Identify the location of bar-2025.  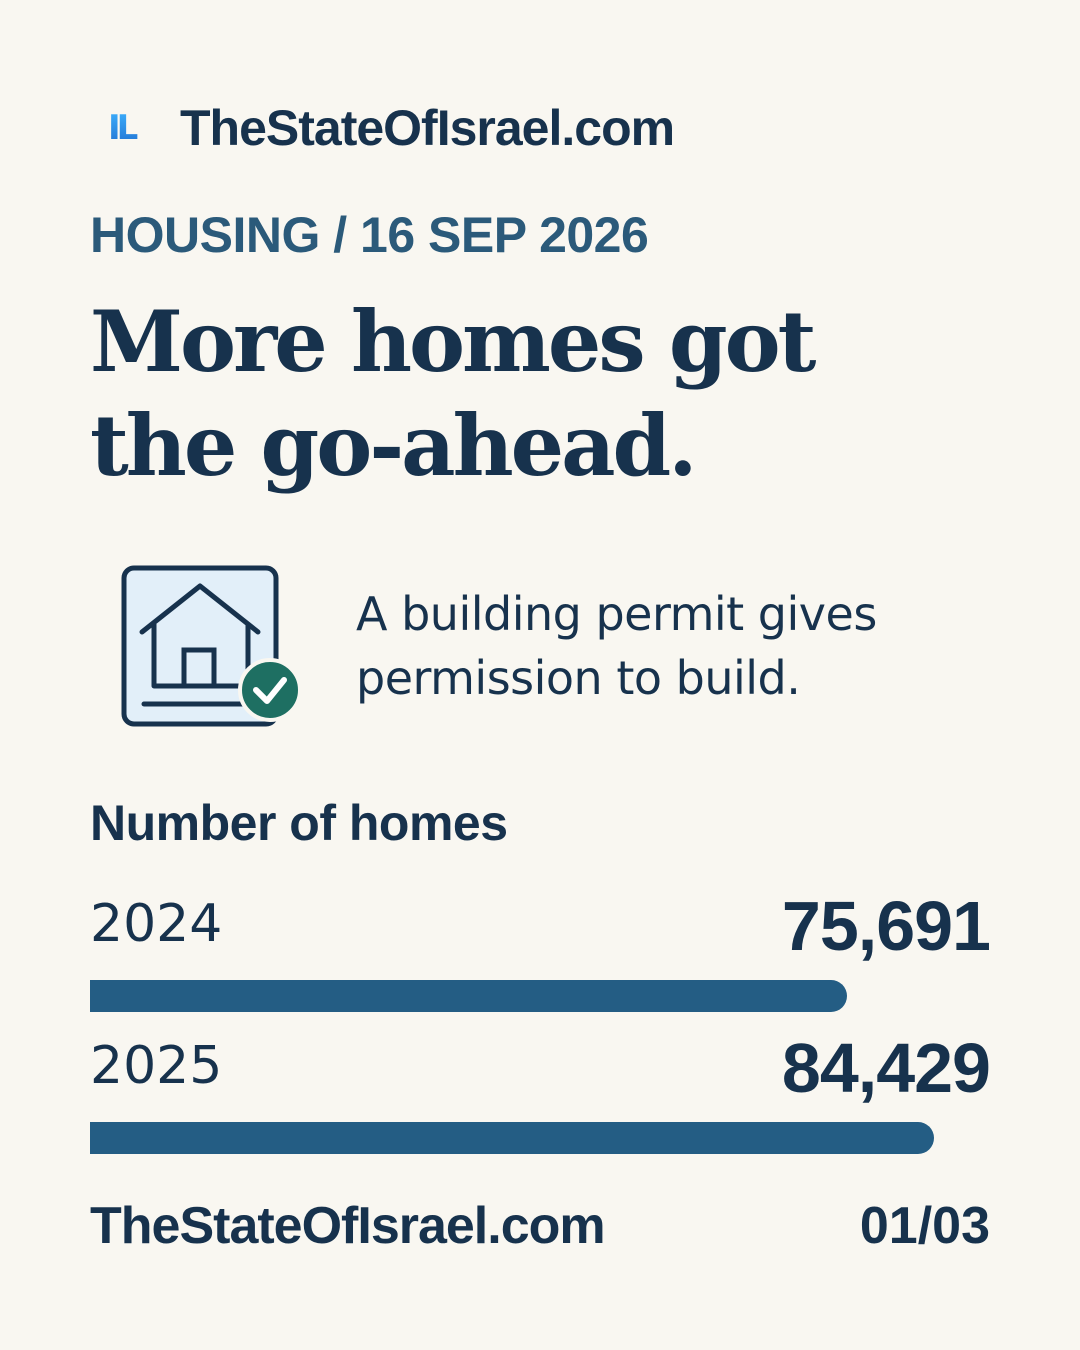
(512, 1138).